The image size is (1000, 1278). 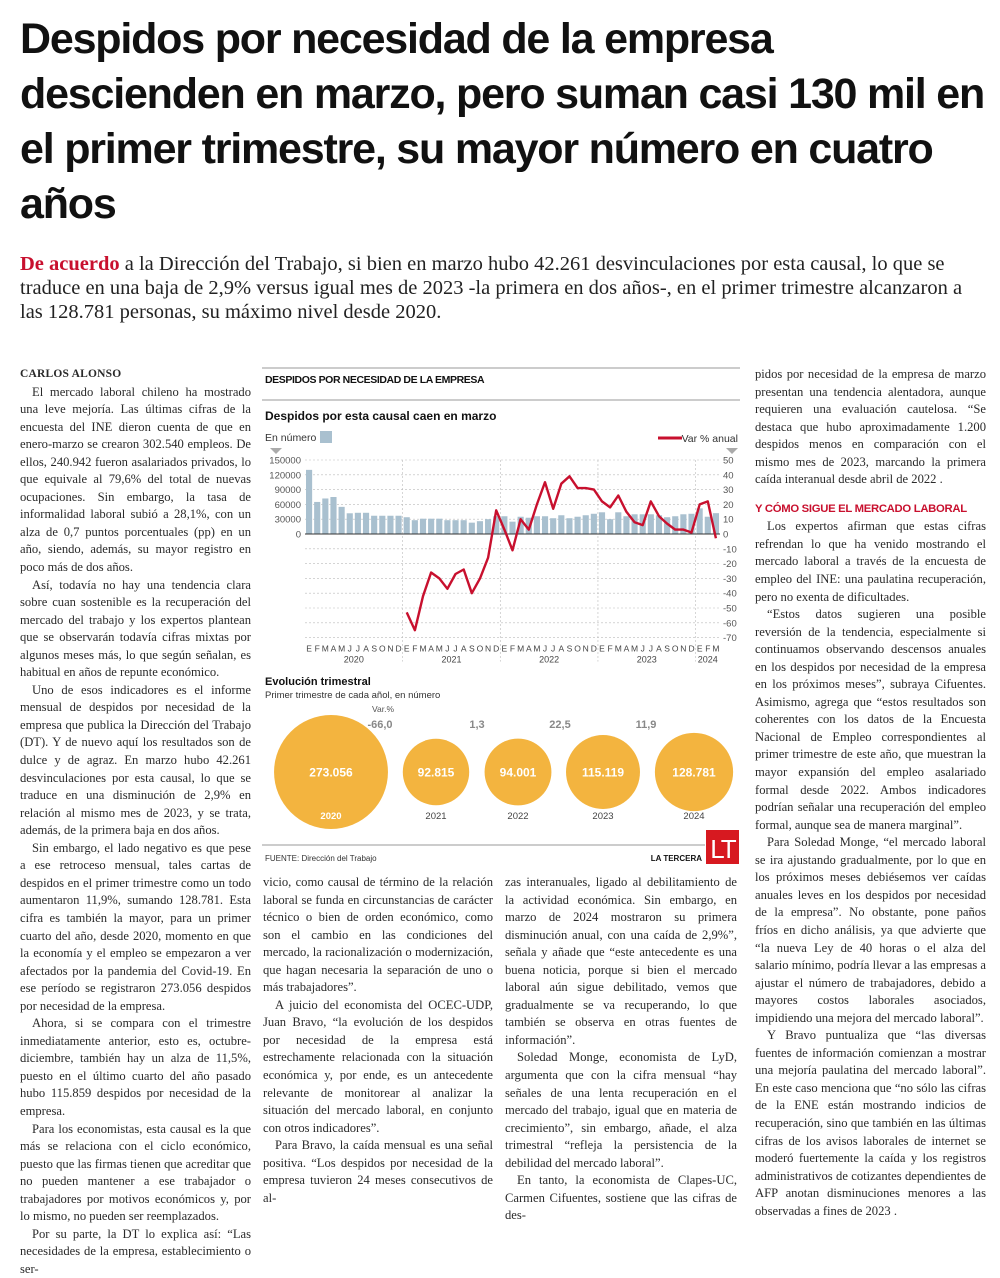 I want to click on bubble-value: 273.056, so click(x=331, y=773).